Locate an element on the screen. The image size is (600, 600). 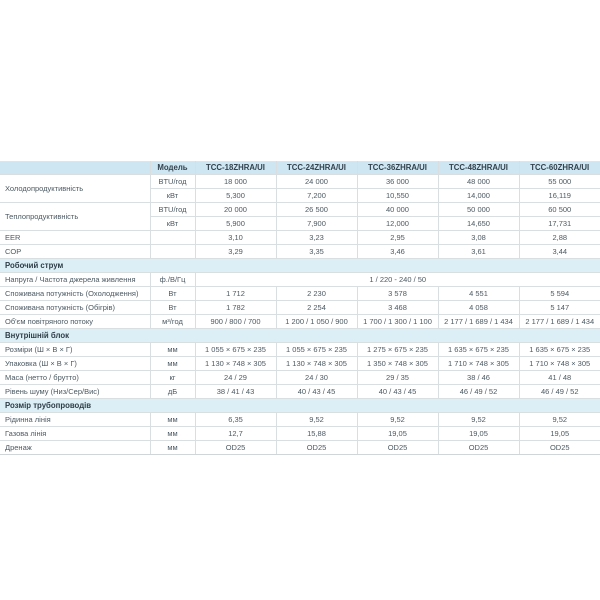
value-cell: 1 712 is located at coordinates (235, 293).